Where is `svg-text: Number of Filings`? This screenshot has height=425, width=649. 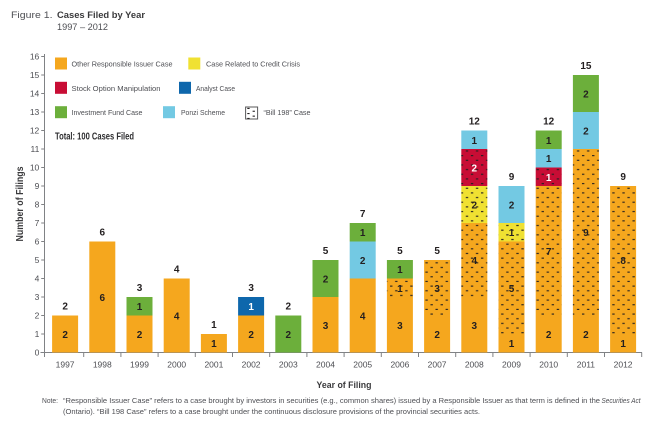
svg-text: Number of Filings is located at coordinates (20, 203).